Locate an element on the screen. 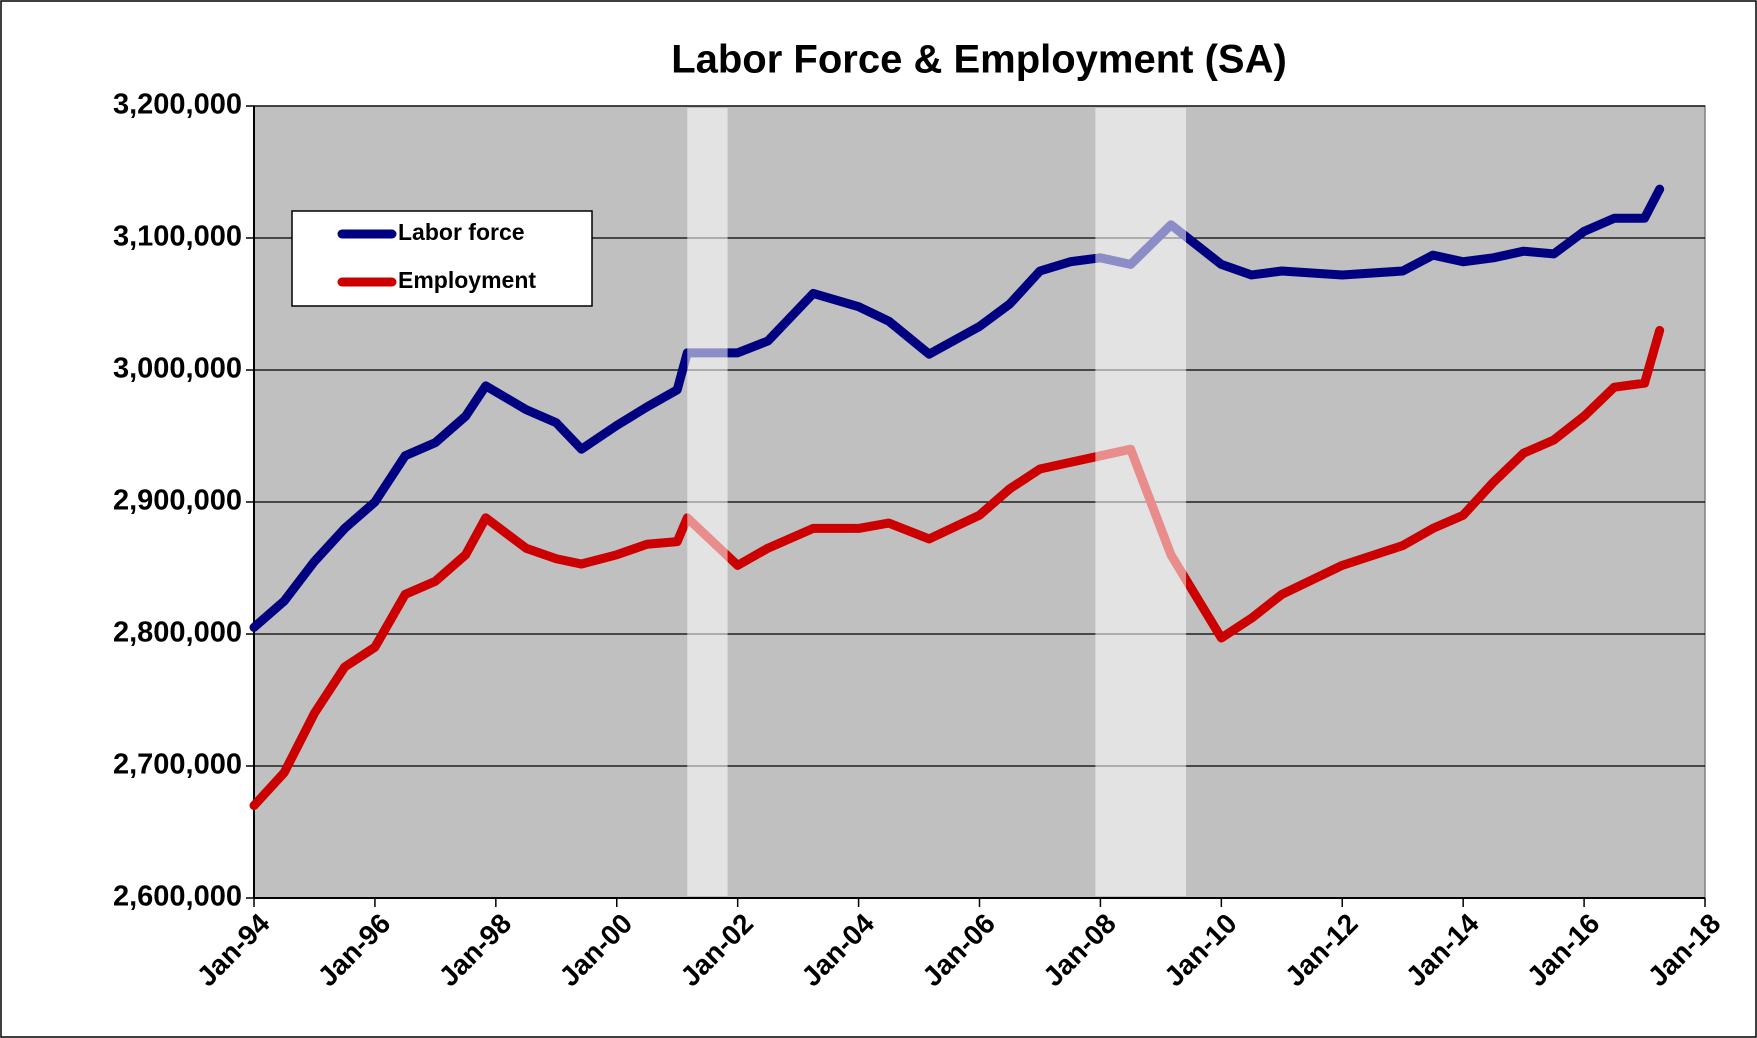  y-tick-label: 3,100,000 is located at coordinates (177, 237).